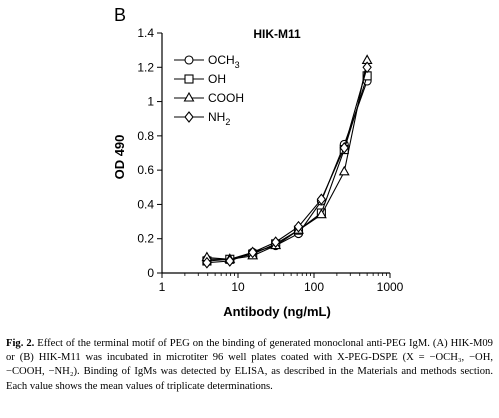 This screenshot has width=499, height=418. I want to click on legend-label-subscript: 2, so click(227, 122).